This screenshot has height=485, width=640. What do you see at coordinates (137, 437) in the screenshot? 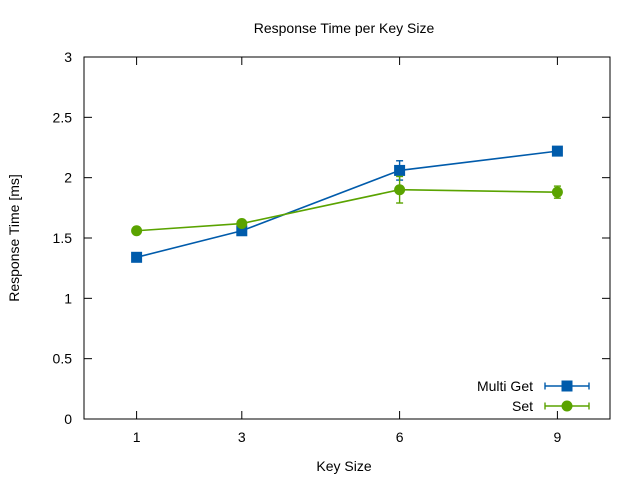
I see `x-tick-label: 1` at bounding box center [137, 437].